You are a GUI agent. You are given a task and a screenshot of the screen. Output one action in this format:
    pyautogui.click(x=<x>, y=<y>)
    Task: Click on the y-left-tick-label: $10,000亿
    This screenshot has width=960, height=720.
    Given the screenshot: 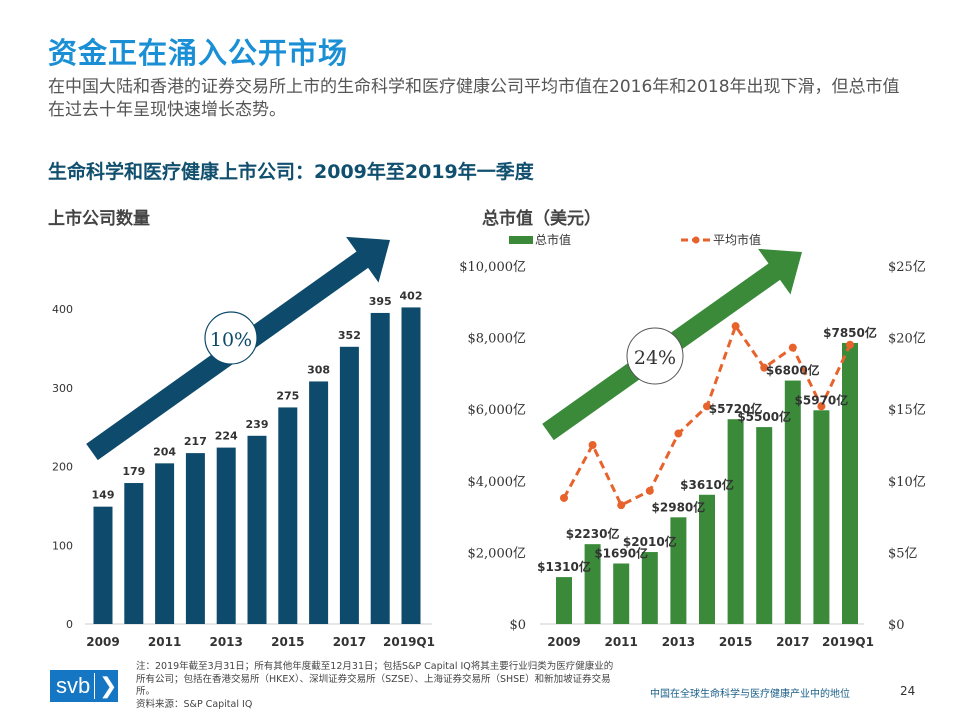 What is the action you would take?
    pyautogui.click(x=492, y=267)
    